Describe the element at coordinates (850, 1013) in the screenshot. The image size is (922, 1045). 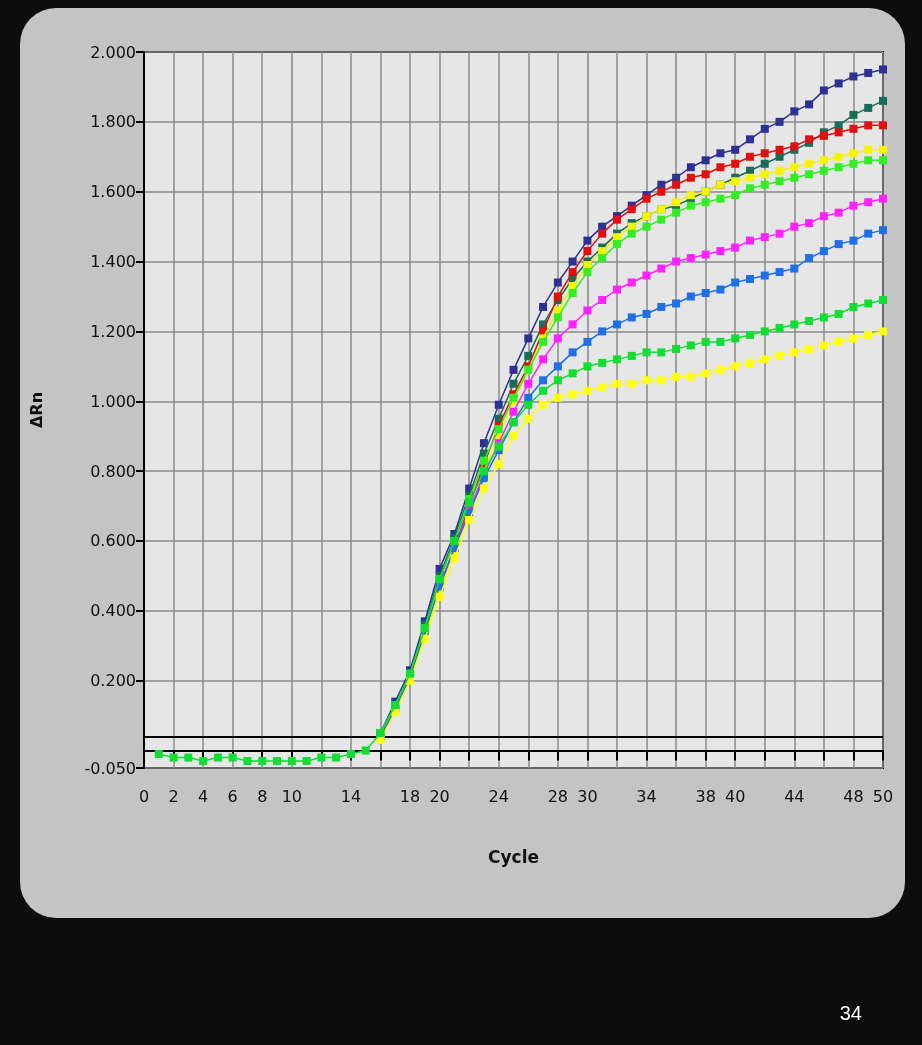
I see `text: 34` at that location.